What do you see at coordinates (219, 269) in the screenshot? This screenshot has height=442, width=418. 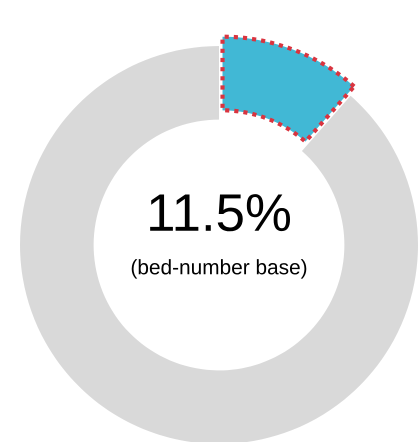 I see `text: (bed-number base)` at bounding box center [219, 269].